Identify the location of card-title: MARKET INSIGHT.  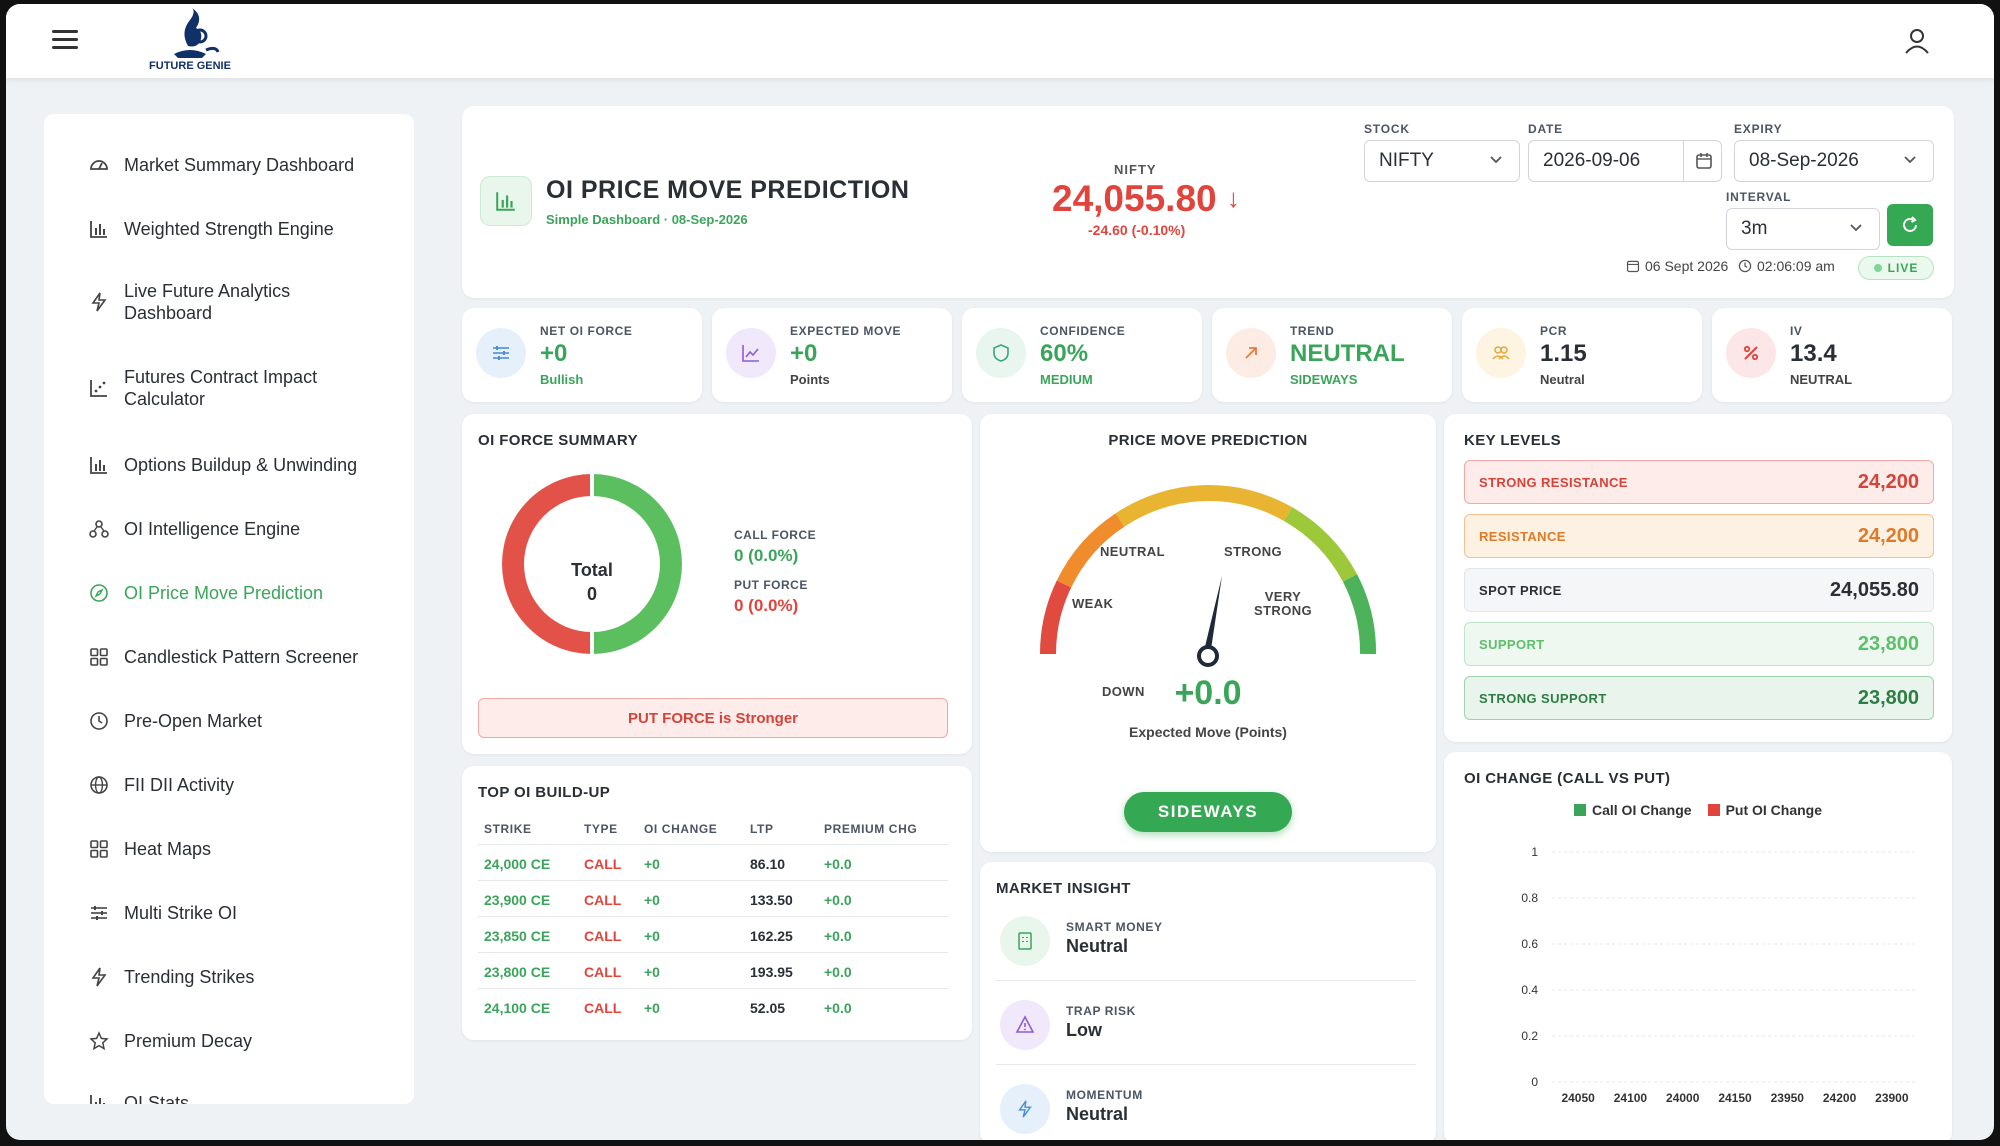
(1063, 888).